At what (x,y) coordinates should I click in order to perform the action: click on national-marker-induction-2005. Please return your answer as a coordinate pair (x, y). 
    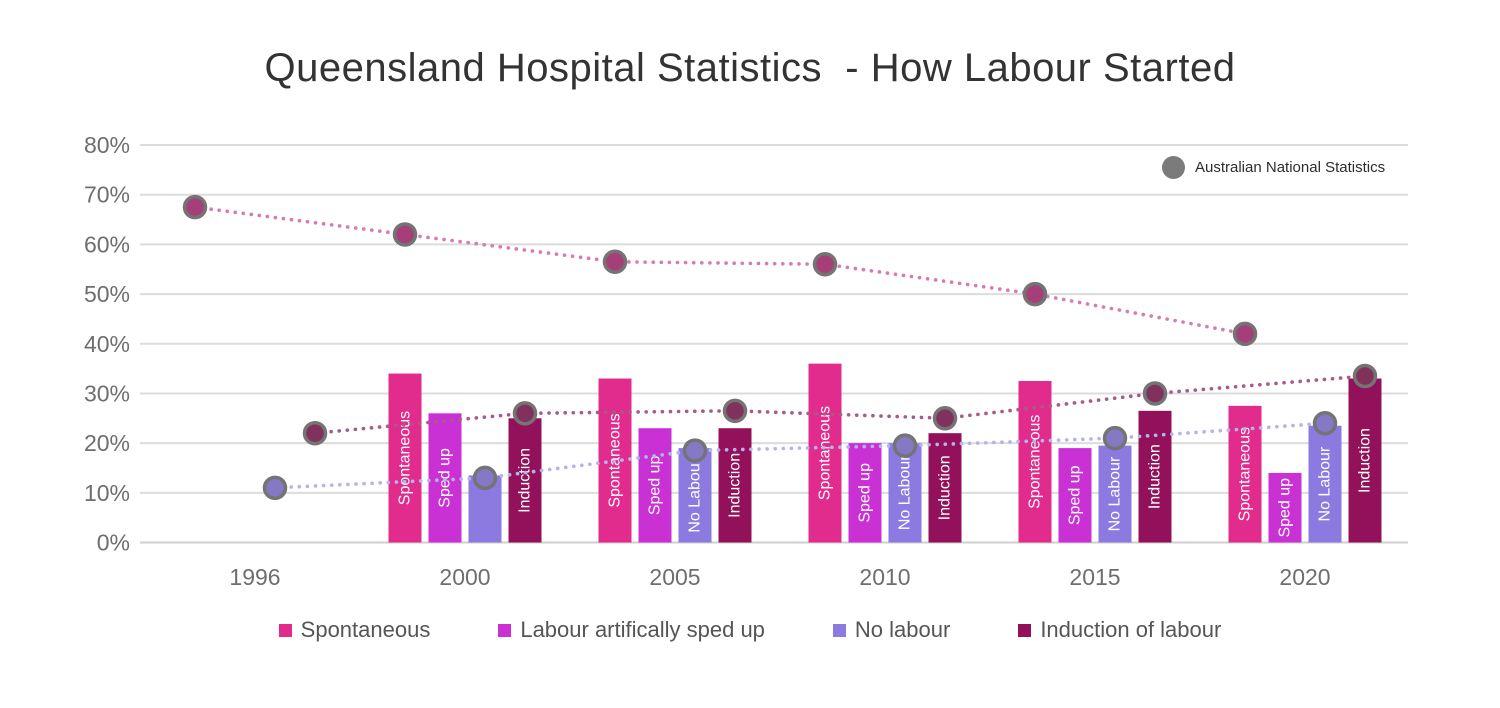
    Looking at the image, I should click on (735, 411).